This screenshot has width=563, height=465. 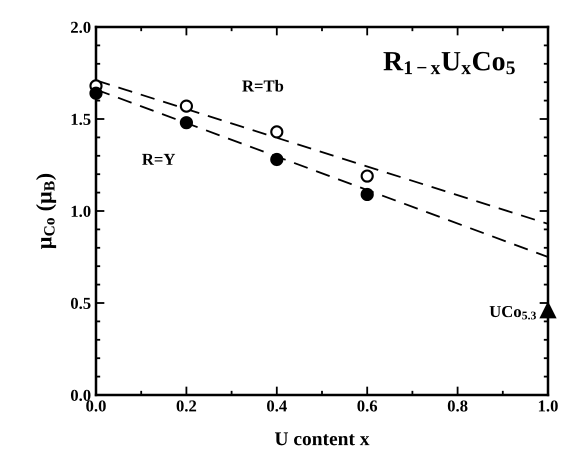 I want to click on x-tick-label: 0.6, so click(x=367, y=406).